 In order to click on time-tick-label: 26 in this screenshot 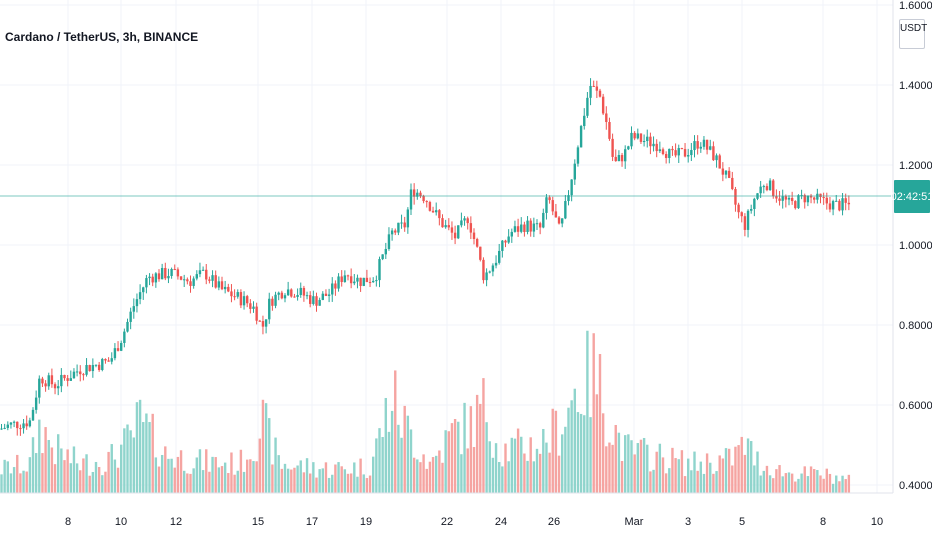, I will do `click(554, 522)`.